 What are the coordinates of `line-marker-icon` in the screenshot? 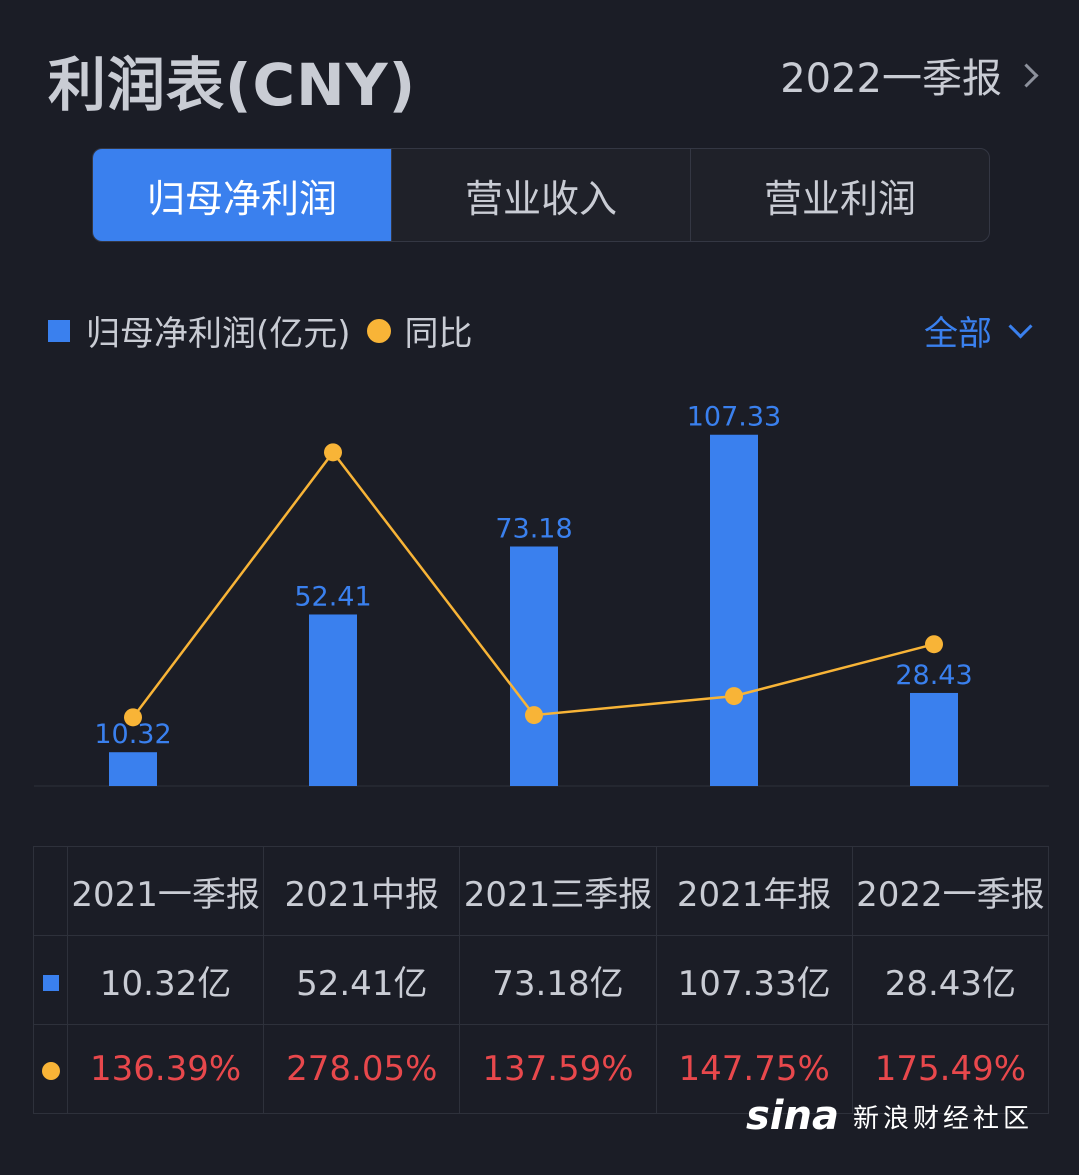 It's located at (50, 1071).